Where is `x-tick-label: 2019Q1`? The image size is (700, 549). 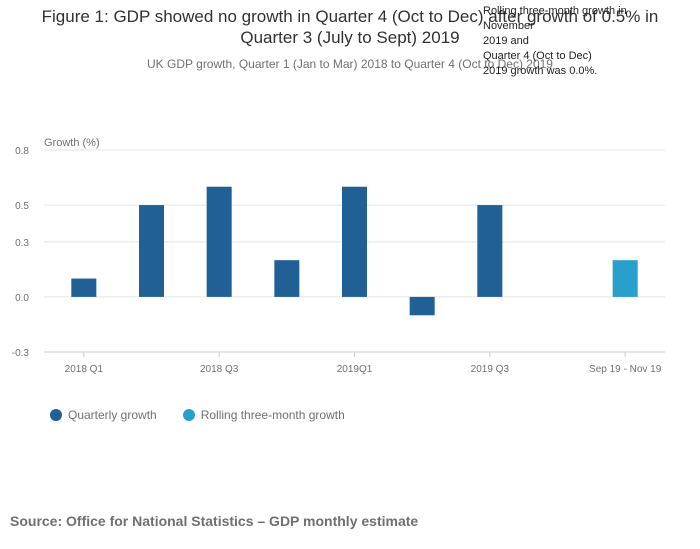
x-tick-label: 2019Q1 is located at coordinates (355, 369).